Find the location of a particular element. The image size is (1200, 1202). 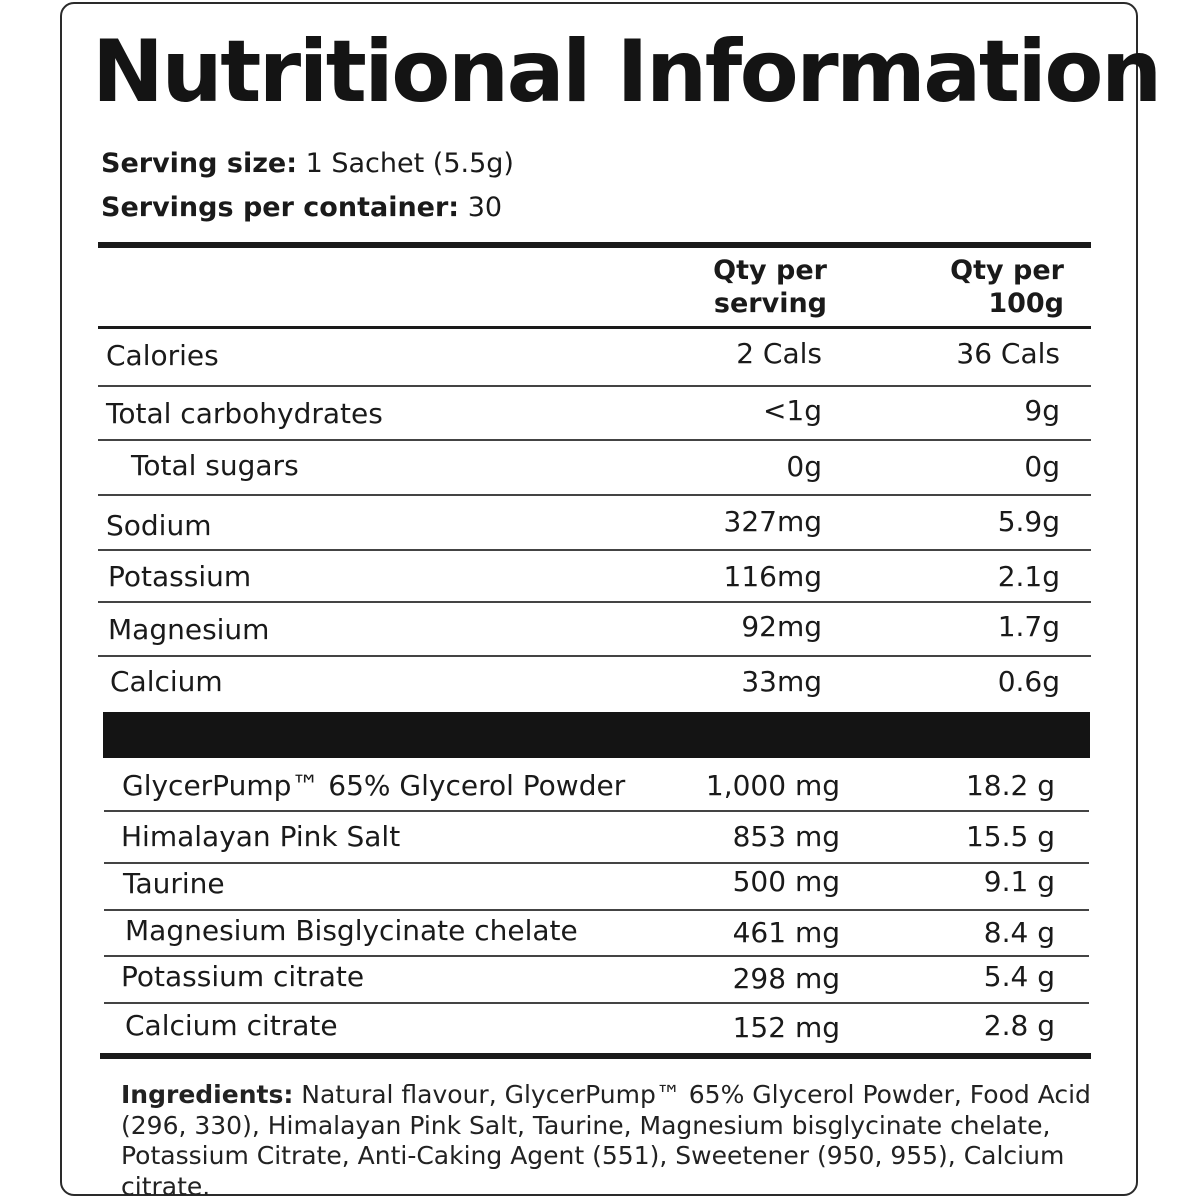

nutrient-name-sodium: Sodium is located at coordinates (159, 525).